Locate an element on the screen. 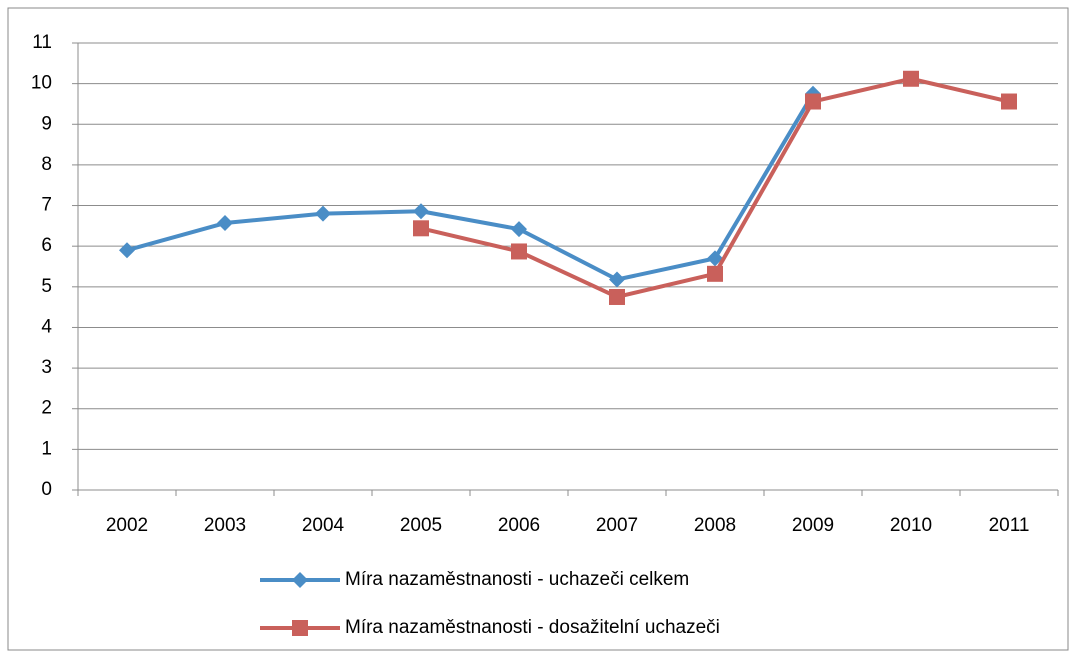  legend-label: Míra nazaměstnanosti - uchazeči celkem is located at coordinates (517, 579).